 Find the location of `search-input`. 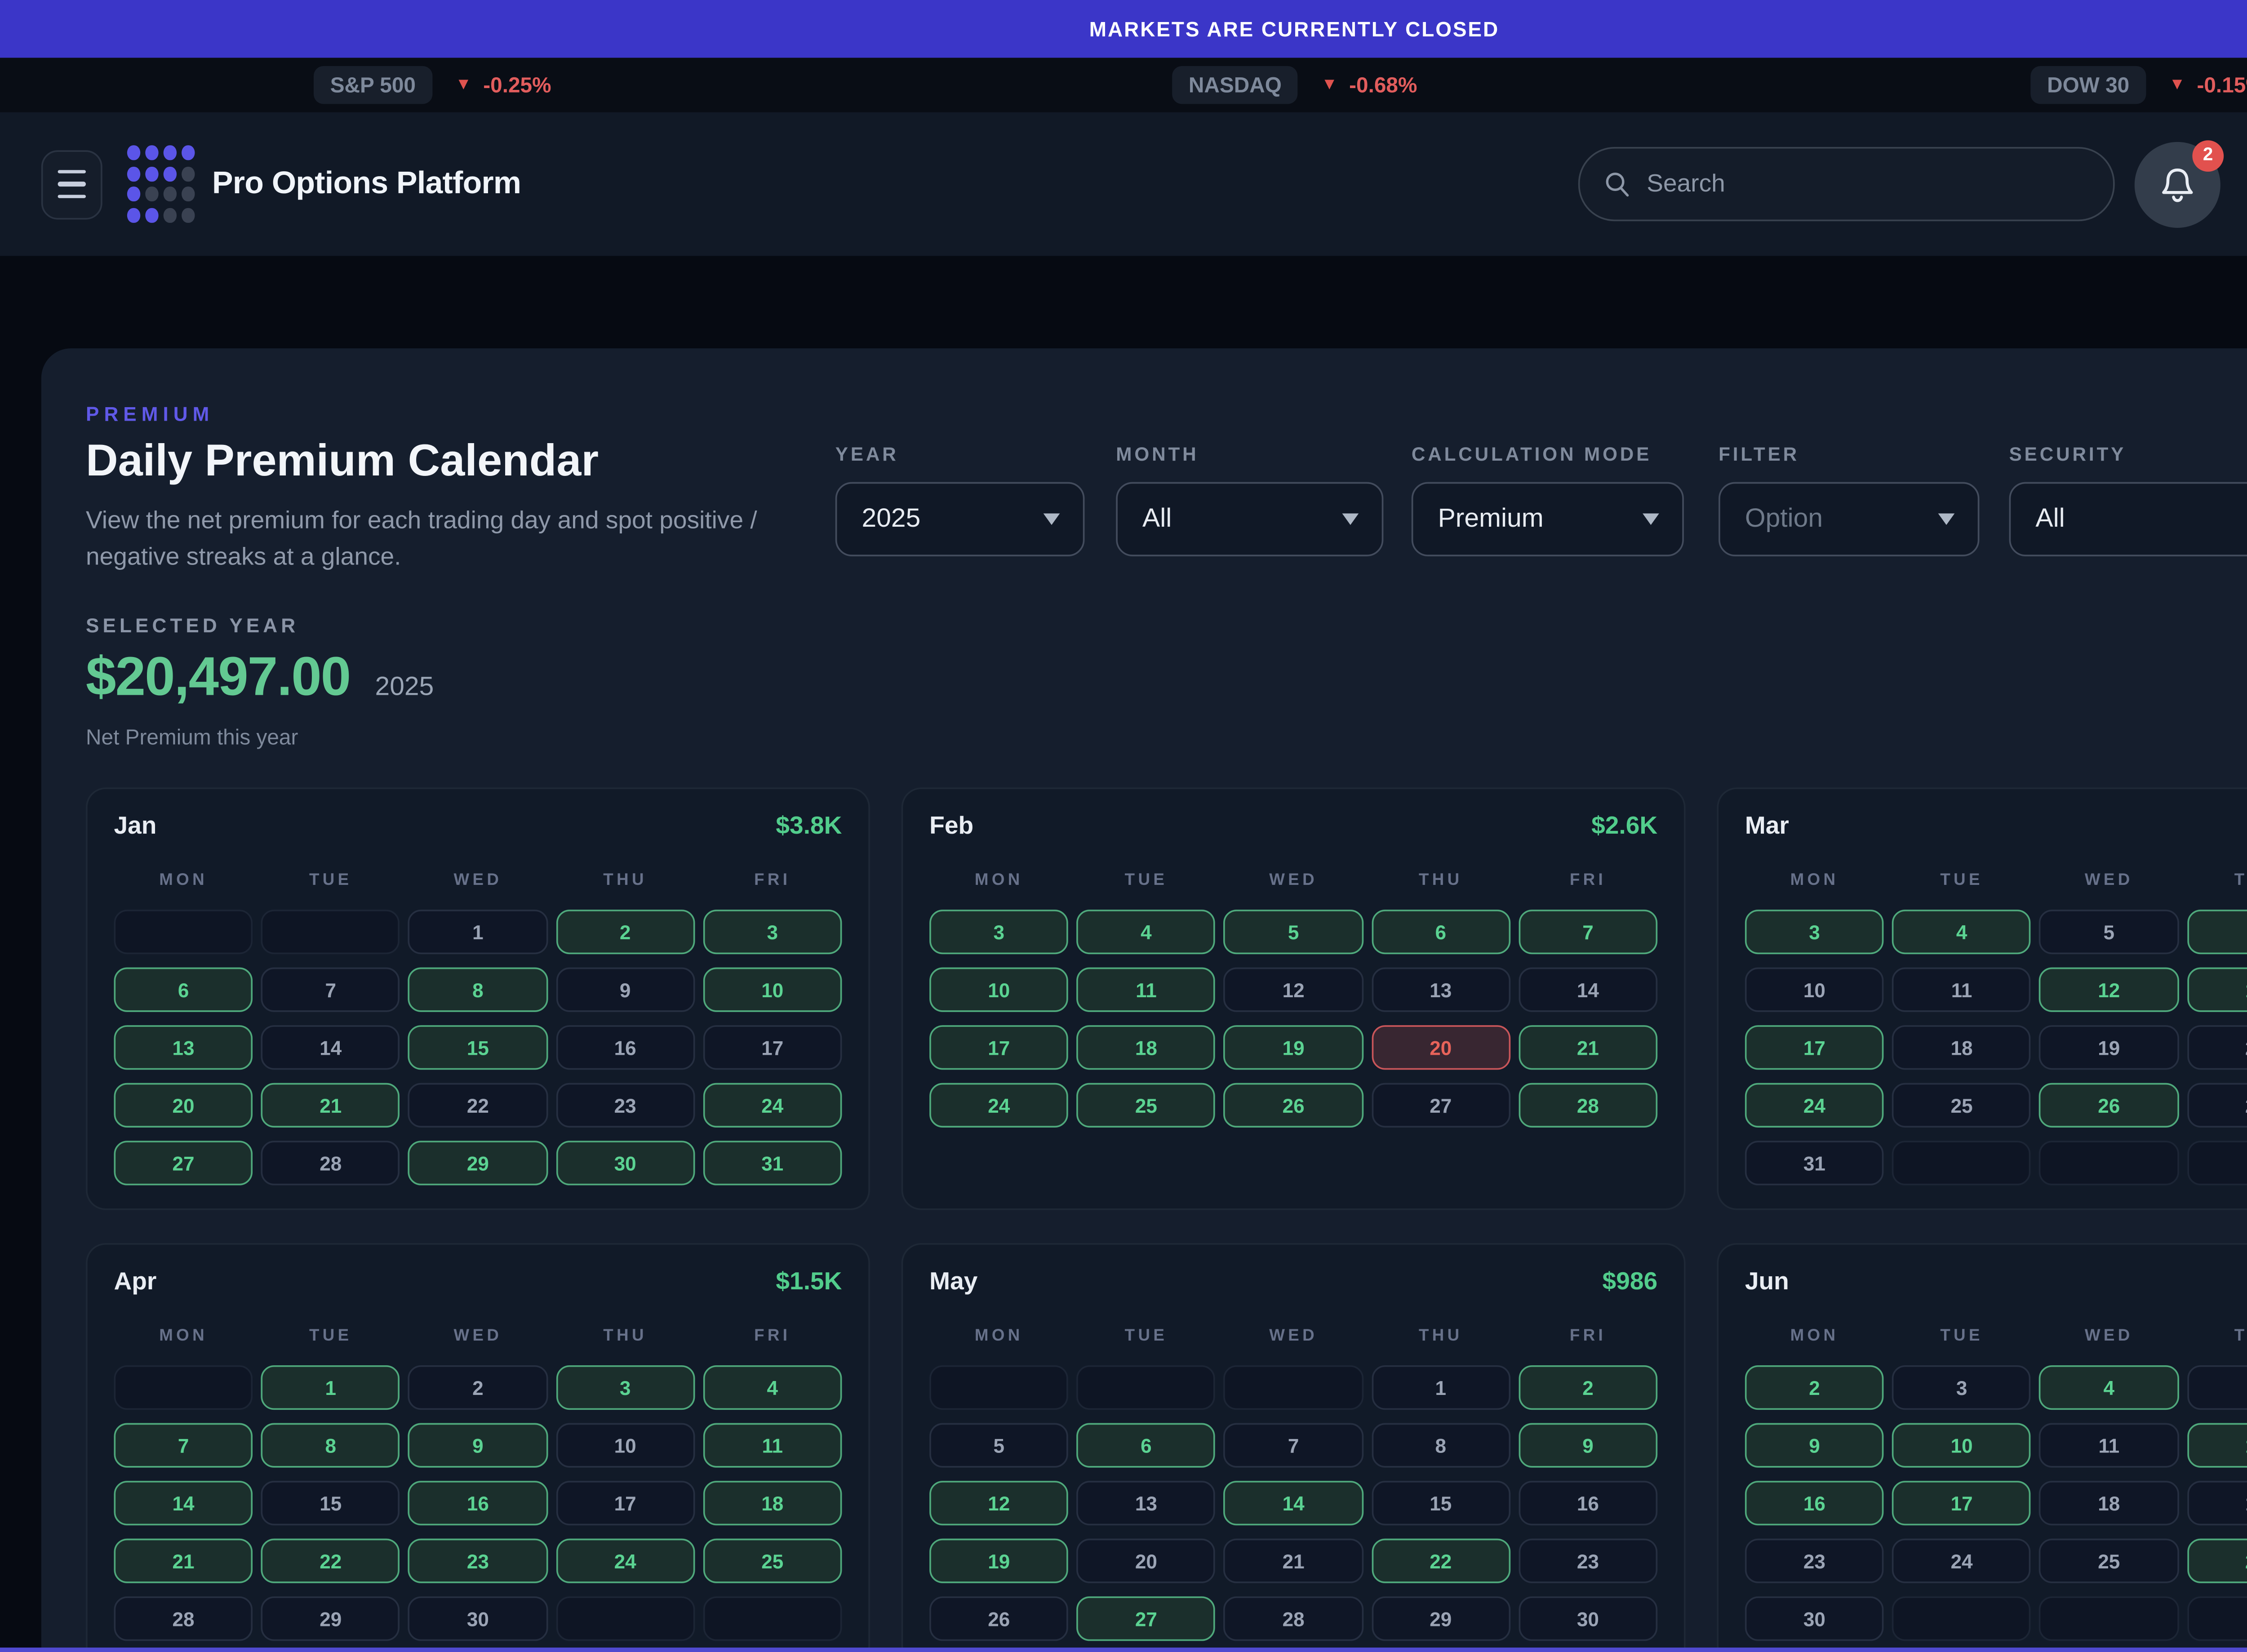

search-input is located at coordinates (1868, 184).